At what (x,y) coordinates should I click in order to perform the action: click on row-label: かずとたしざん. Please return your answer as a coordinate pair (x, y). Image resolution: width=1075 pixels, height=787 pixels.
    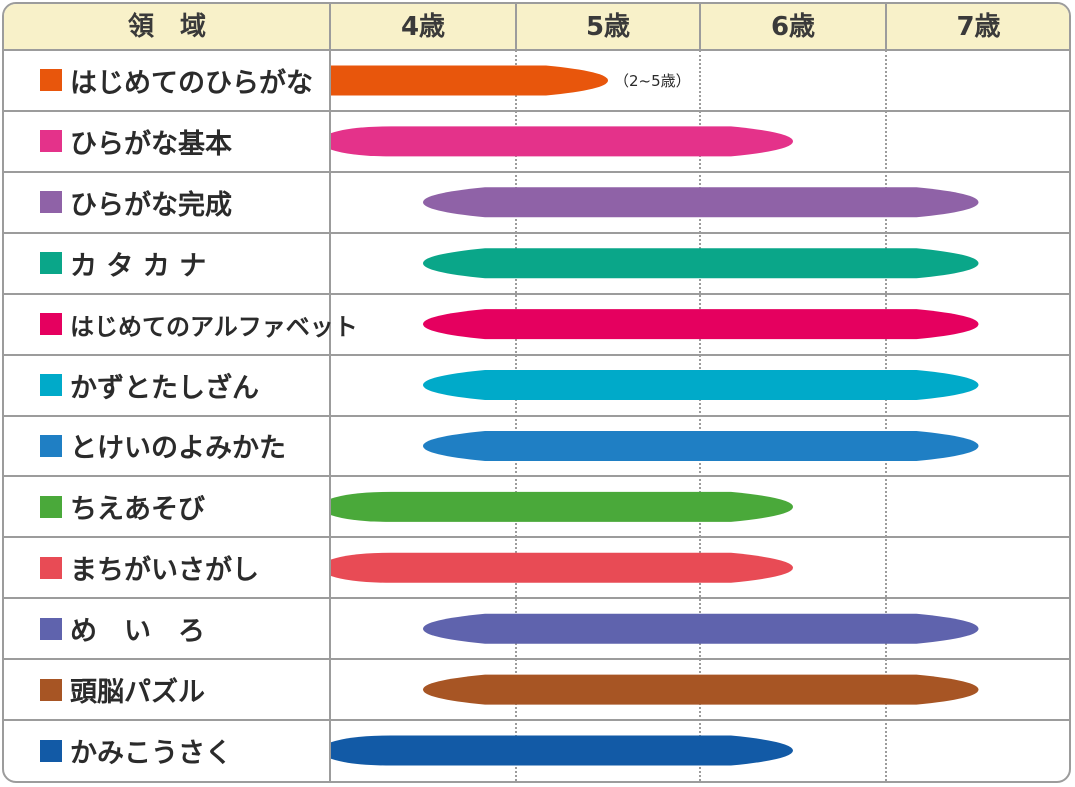
    Looking at the image, I should click on (167, 385).